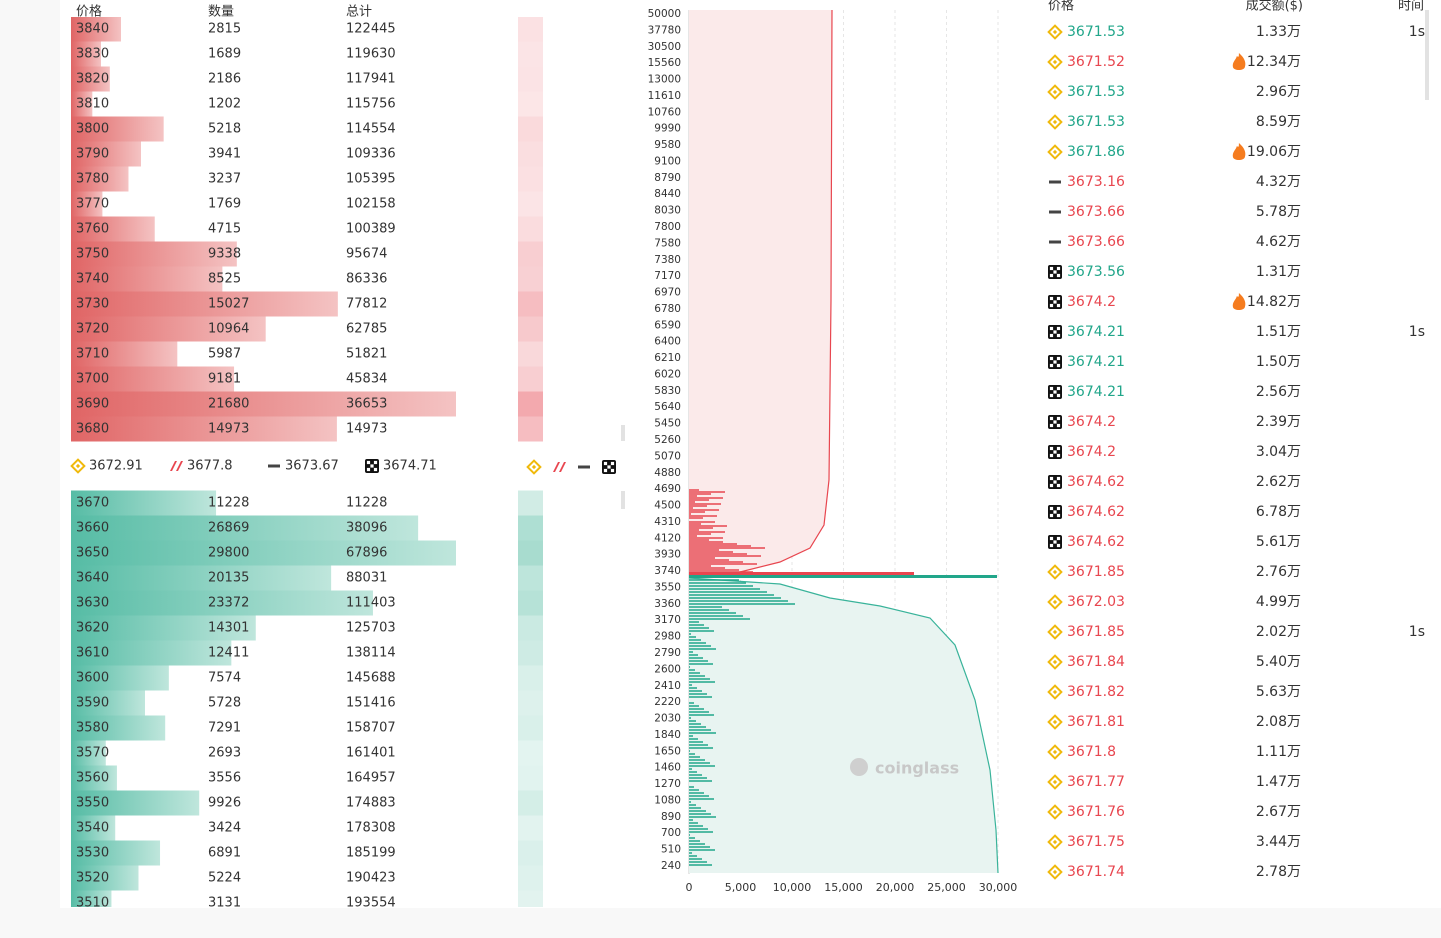  I want to click on x-tick-label: 10,000, so click(792, 887).